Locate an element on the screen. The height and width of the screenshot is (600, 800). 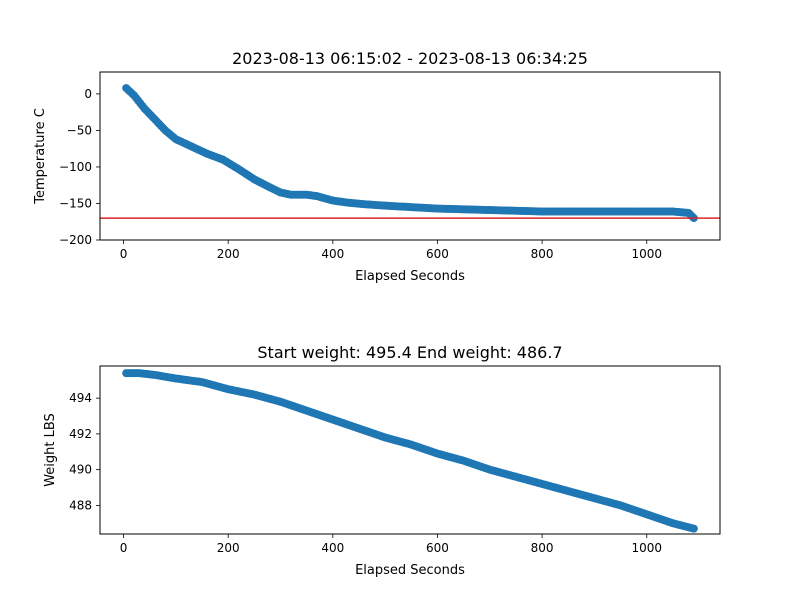
temperature-x-tick-label: 800 is located at coordinates (542, 254).